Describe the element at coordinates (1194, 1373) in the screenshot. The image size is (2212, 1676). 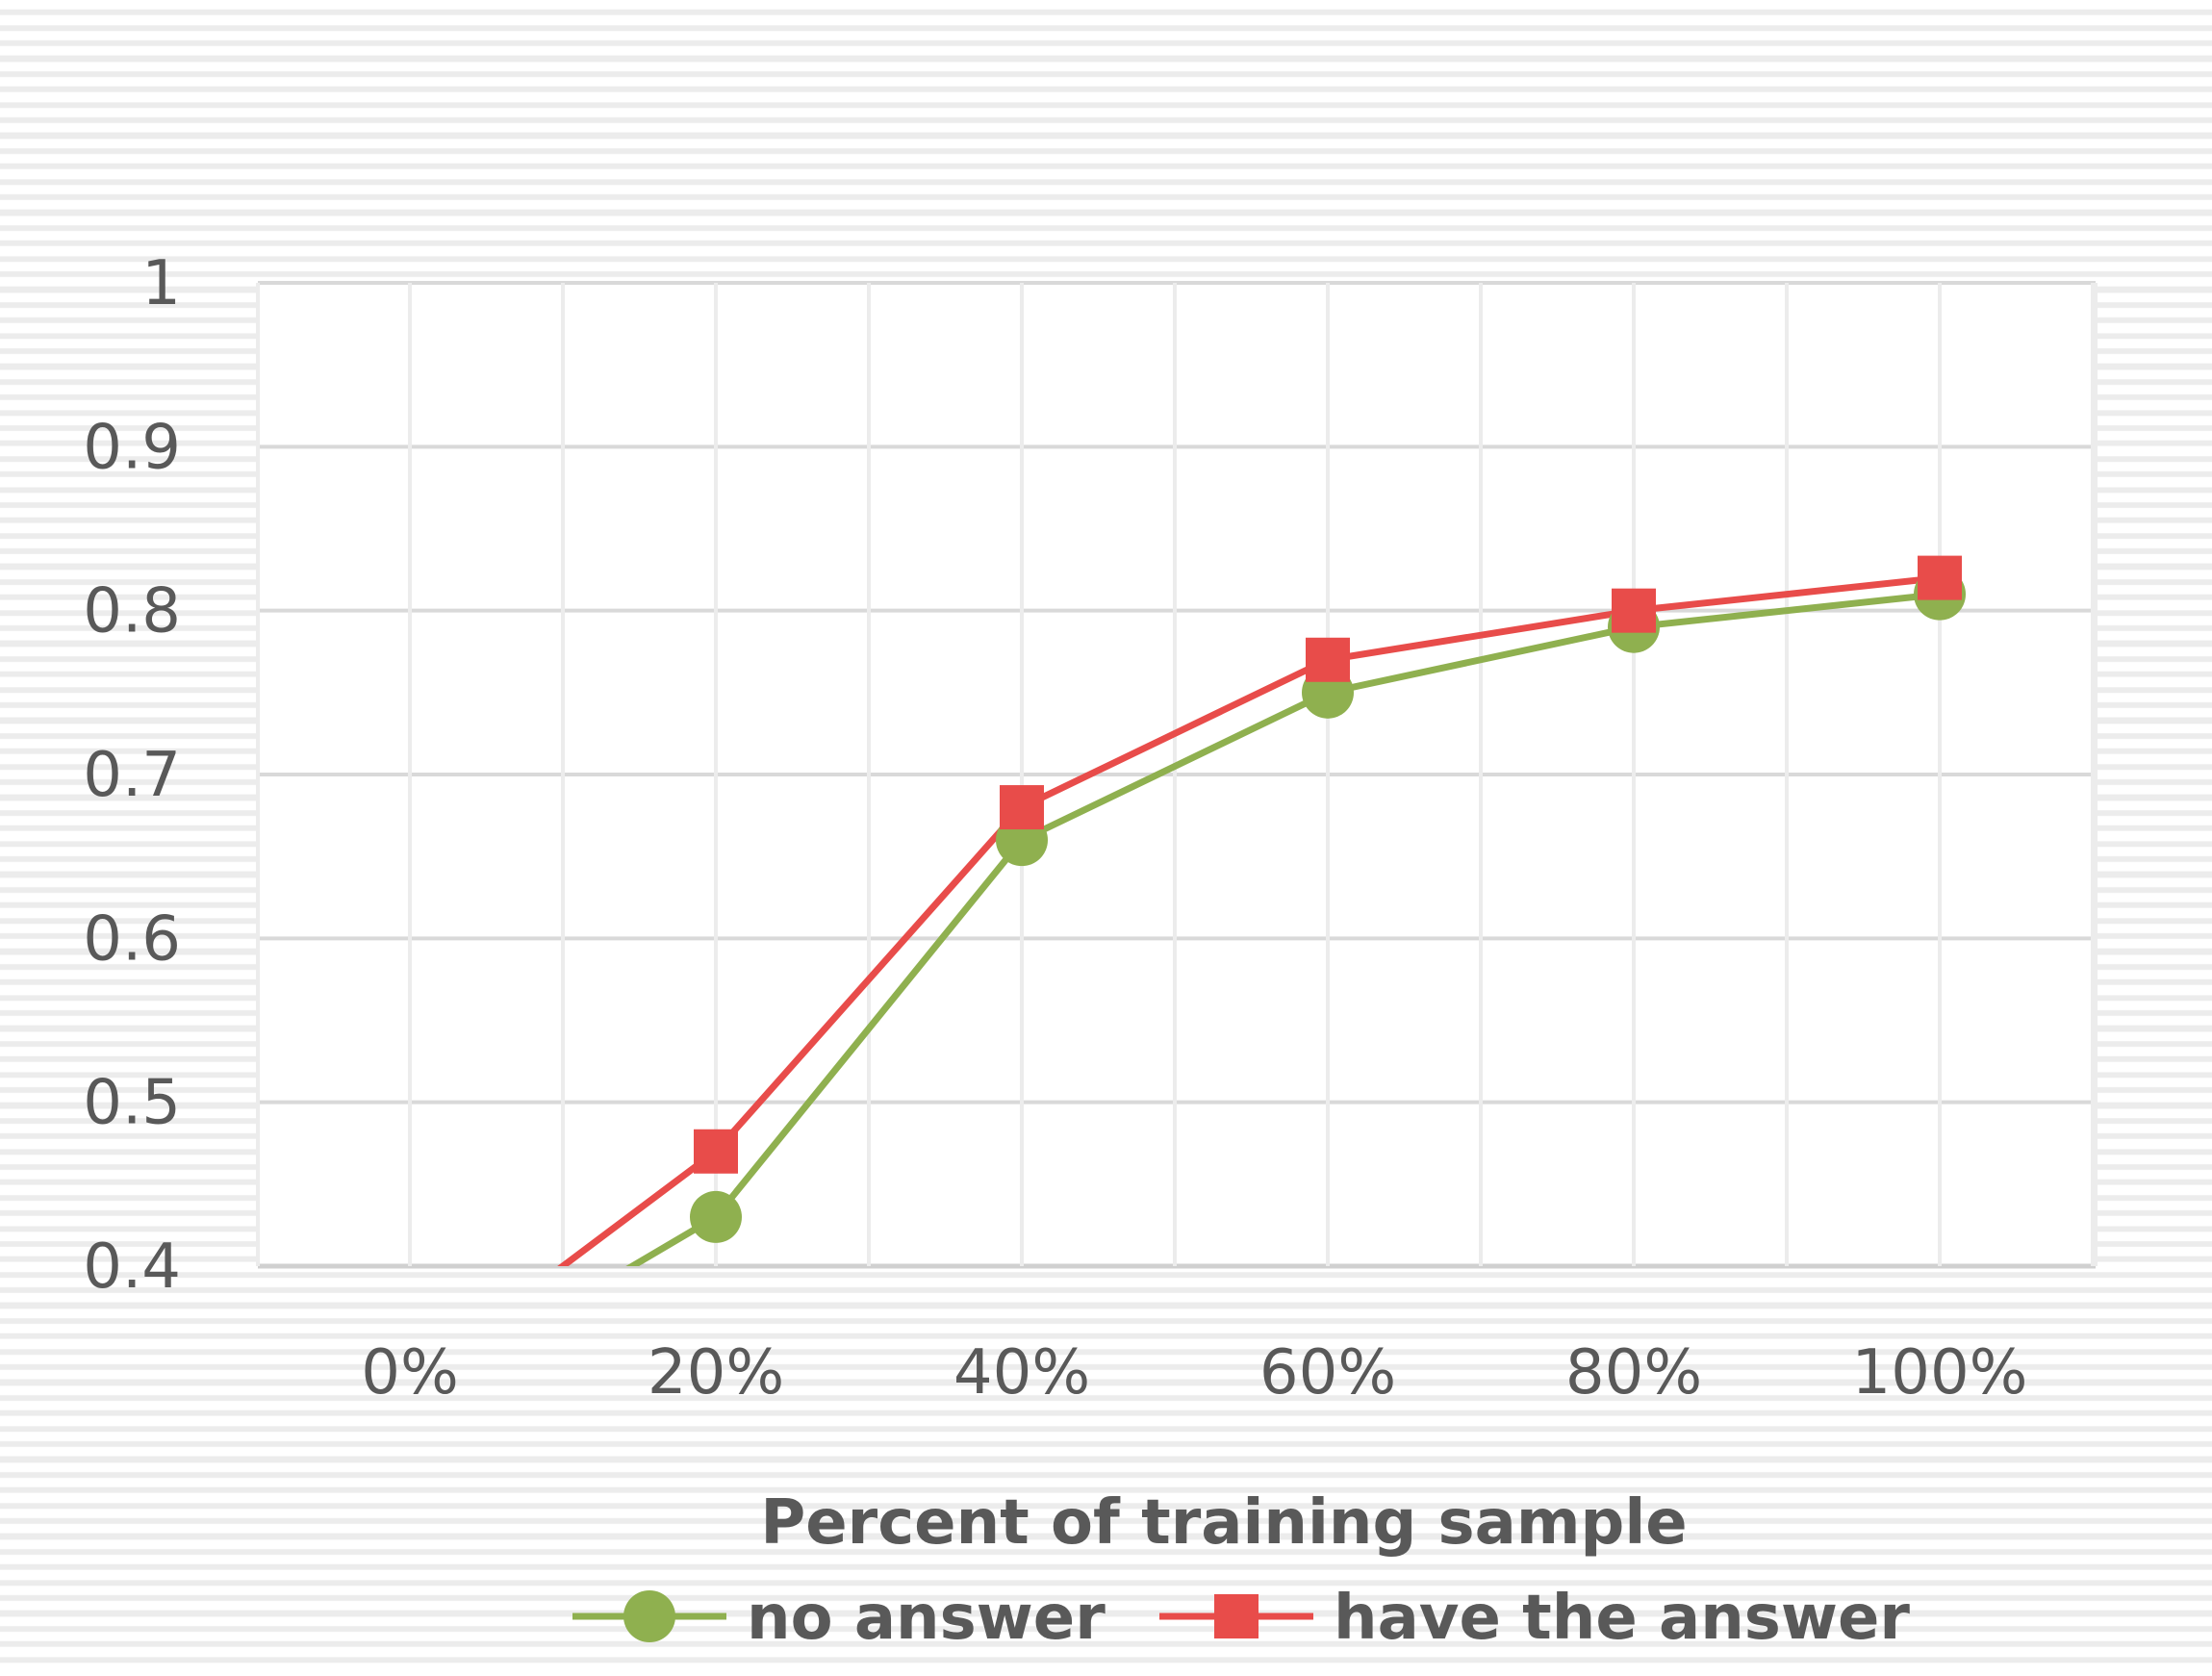
I see `x-axis-tick-labels: 0% 20% 40% 60% 80% 100%` at that location.